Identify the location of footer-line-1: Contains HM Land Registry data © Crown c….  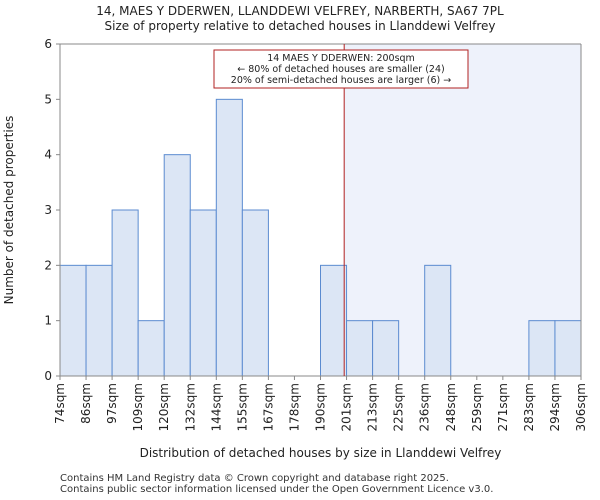
(254, 478).